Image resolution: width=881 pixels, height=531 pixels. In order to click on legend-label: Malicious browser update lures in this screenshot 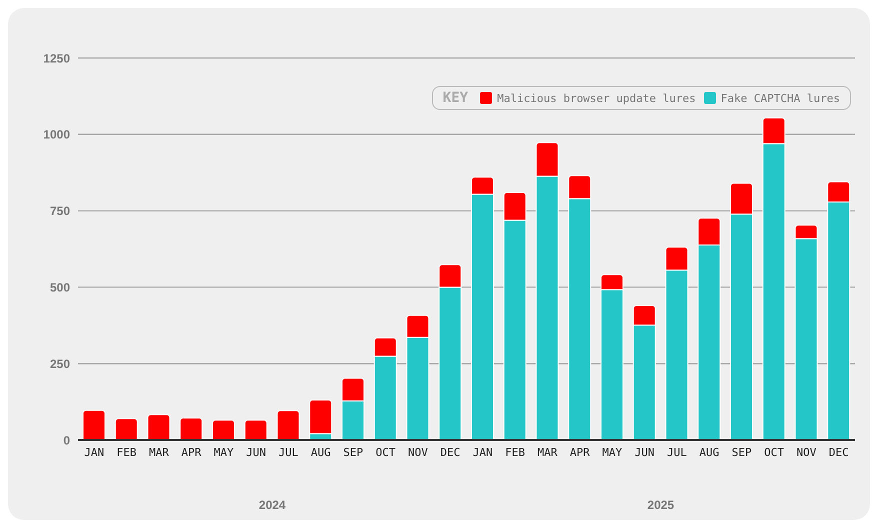, I will do `click(596, 98)`.